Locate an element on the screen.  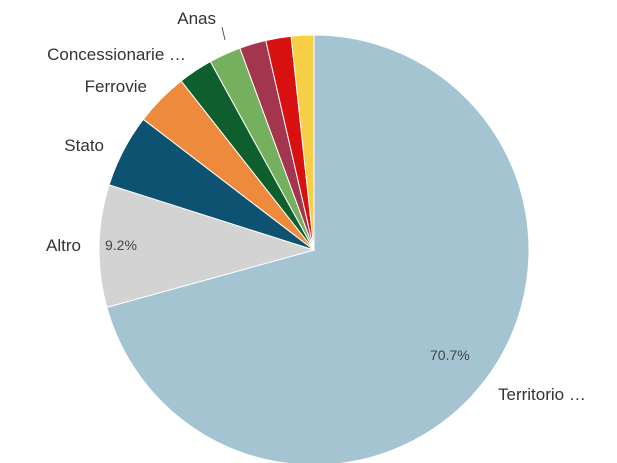
data-label-altro: 9.2% is located at coordinates (121, 245).